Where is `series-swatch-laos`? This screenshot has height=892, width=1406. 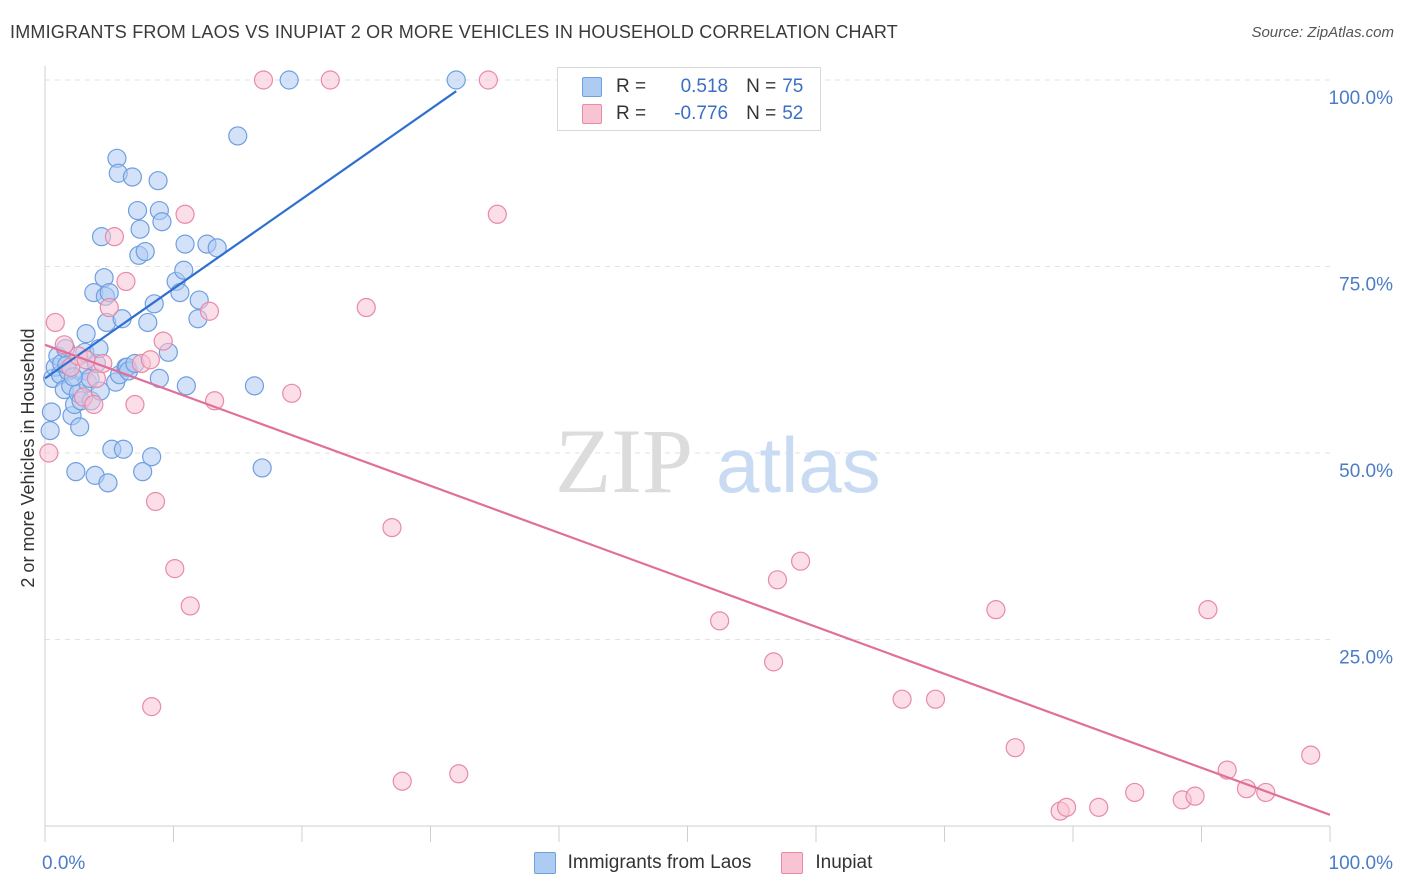 series-swatch-laos is located at coordinates (544, 863).